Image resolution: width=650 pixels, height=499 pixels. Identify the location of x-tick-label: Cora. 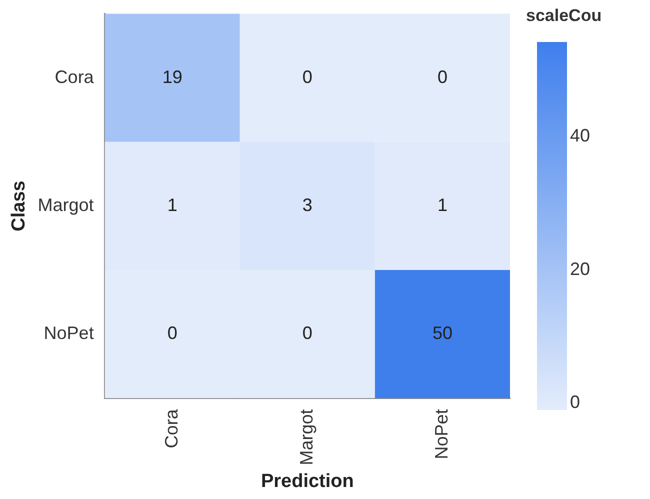
(171, 428).